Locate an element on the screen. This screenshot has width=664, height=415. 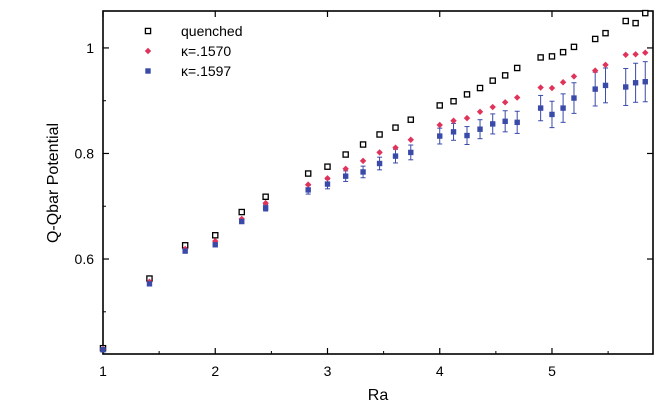
x-tick-label: 1 is located at coordinates (103, 371).